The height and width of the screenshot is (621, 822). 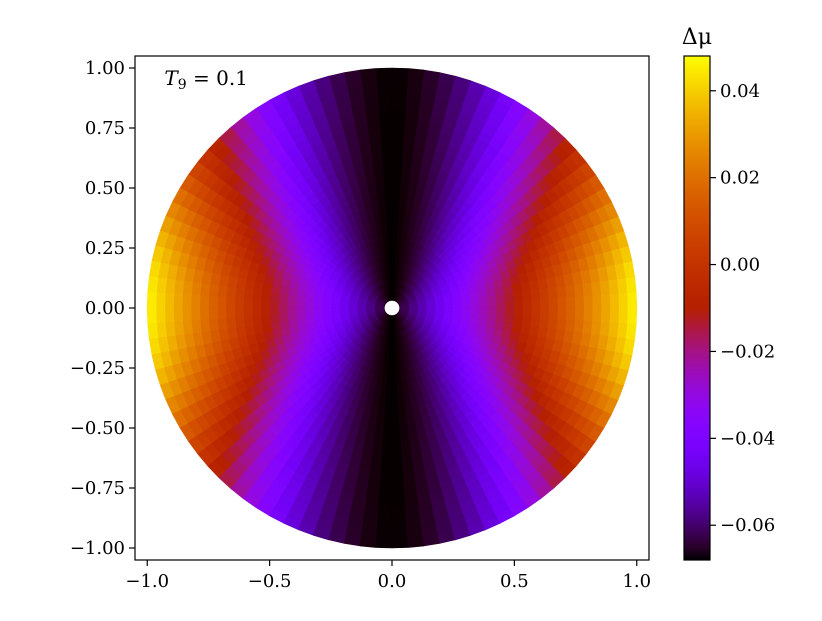 I want to click on temperature-annotation: T9 = 0.1, so click(x=206, y=79).